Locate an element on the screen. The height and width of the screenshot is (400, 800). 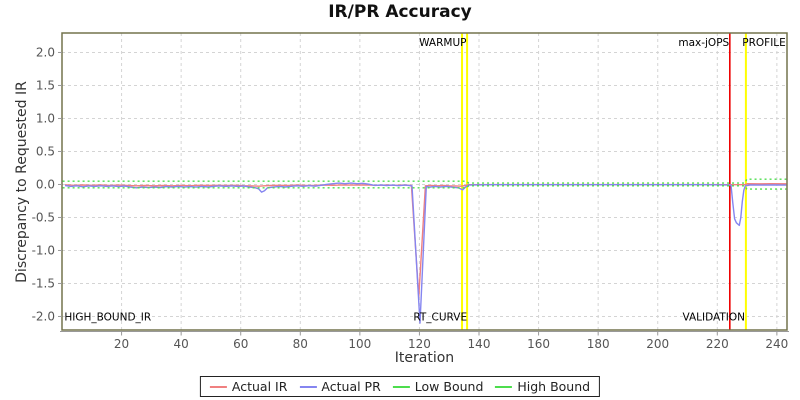
legend-item-low-bound: Low Bound is located at coordinates (438, 386).